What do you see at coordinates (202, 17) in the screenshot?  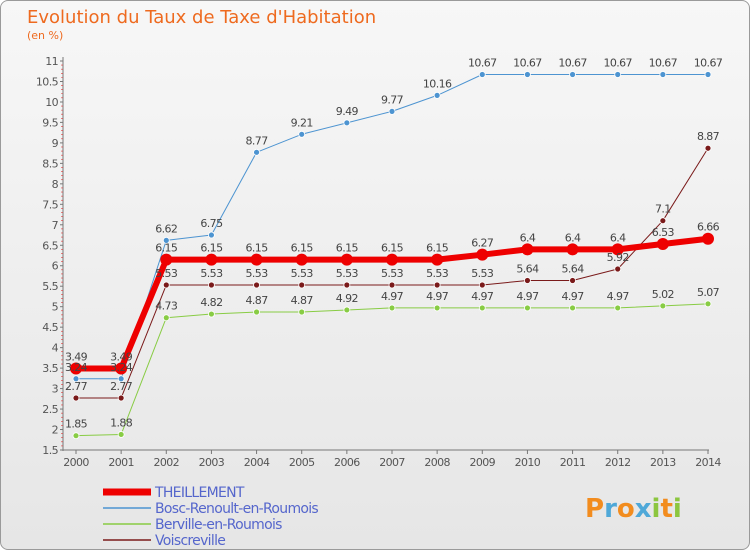 I see `chart-title: Evolution du Taux de Taxe d'Habitation` at bounding box center [202, 17].